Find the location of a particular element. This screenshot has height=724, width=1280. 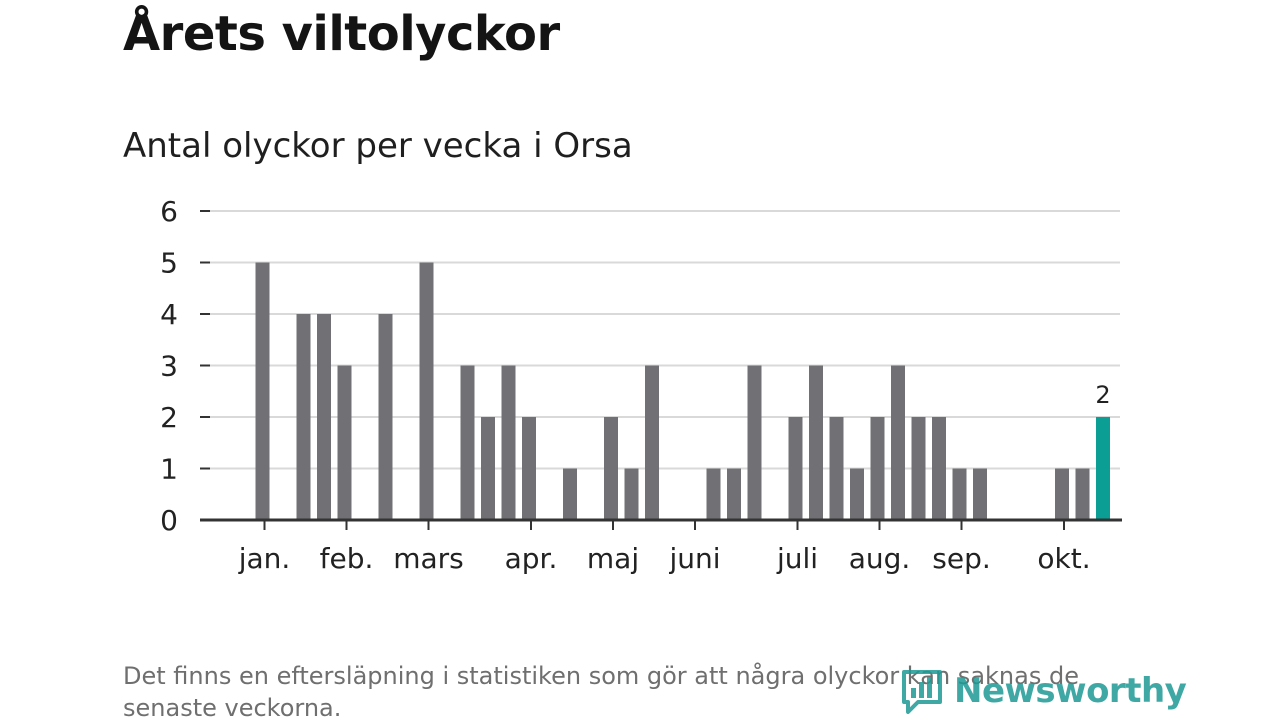

x-tick-label: aug. is located at coordinates (880, 558).